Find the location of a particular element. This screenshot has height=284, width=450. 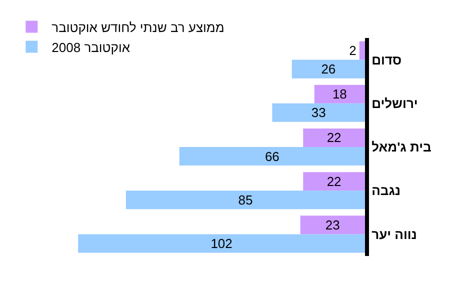

y-tick-label: ירושלים is located at coordinates (395, 103).